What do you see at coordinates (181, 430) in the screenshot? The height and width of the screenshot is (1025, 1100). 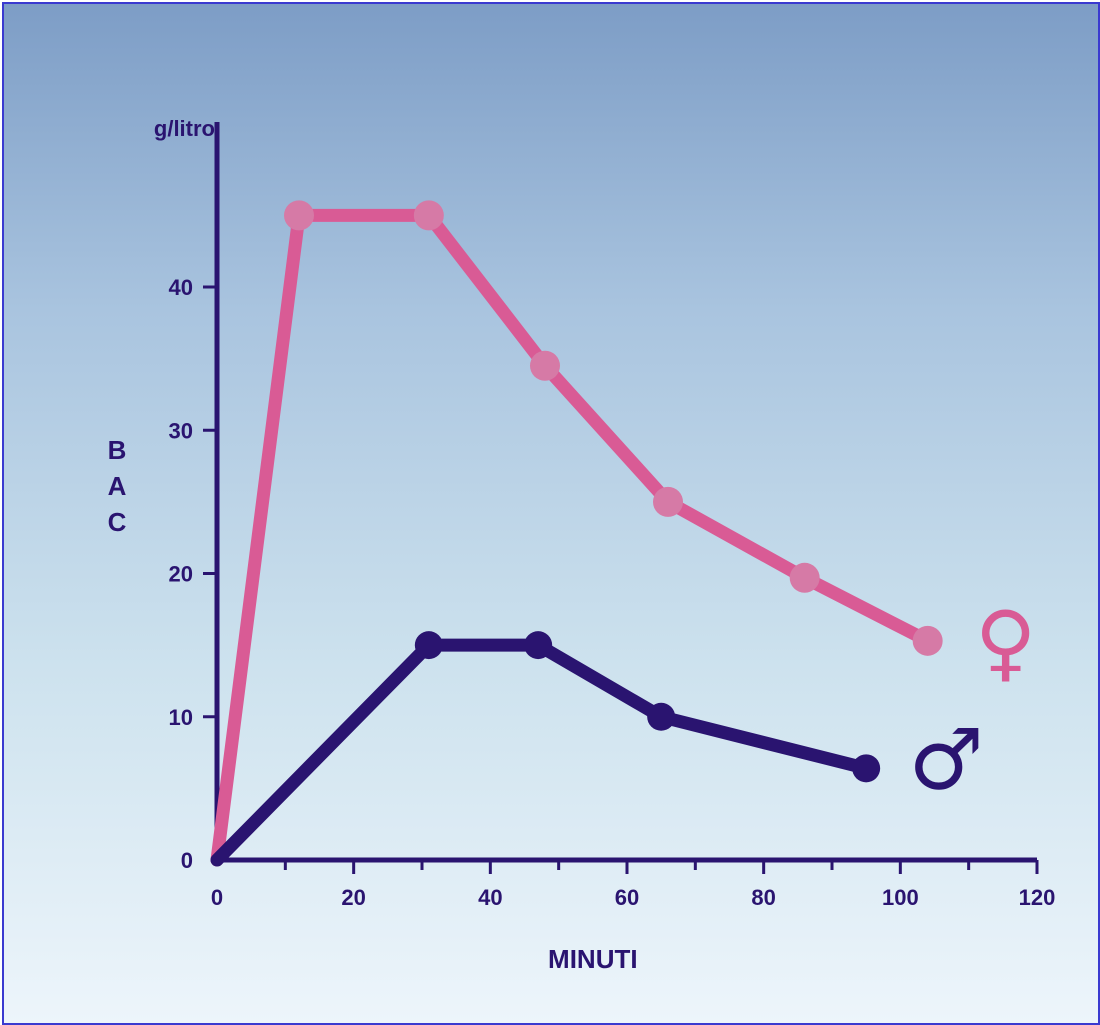 I see `y-tick-label: 30` at bounding box center [181, 430].